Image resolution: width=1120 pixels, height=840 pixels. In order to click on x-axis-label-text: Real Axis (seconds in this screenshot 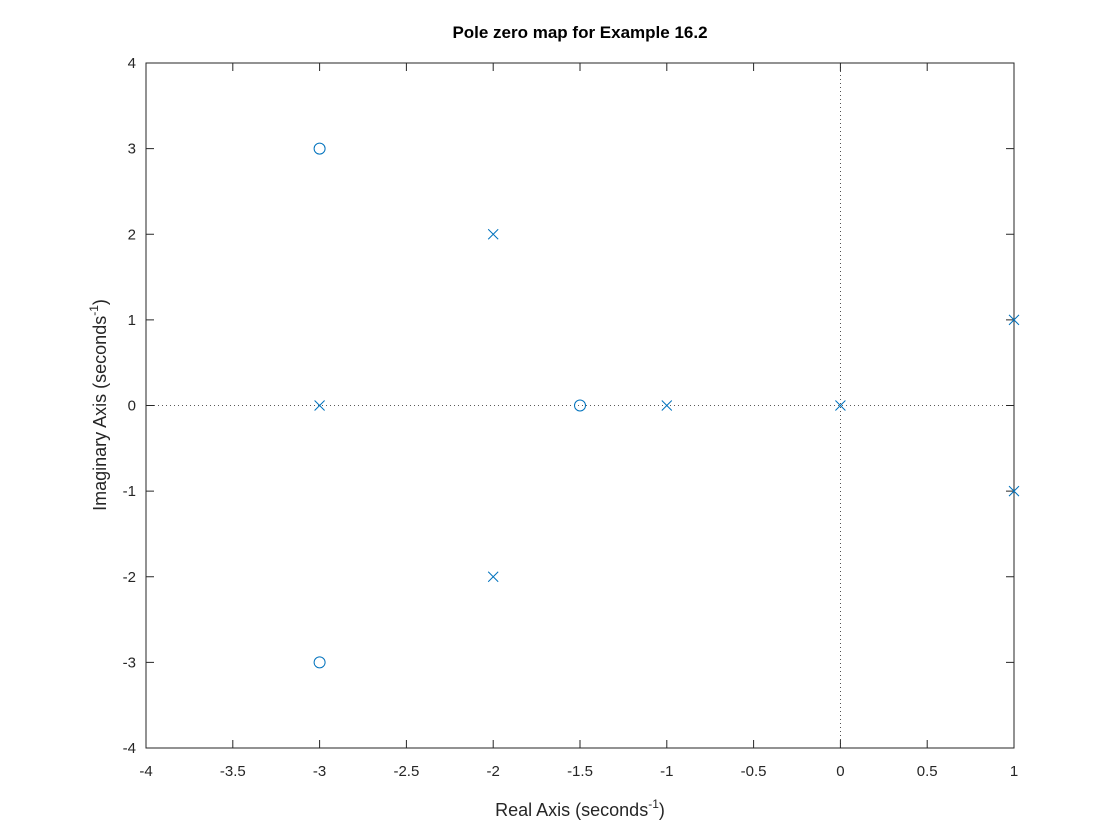, I will do `click(571, 810)`.